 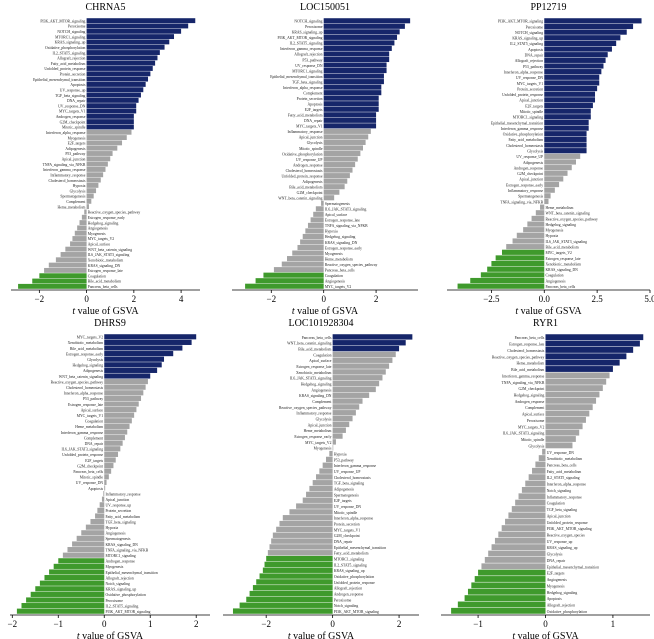 What do you see at coordinates (70, 37) in the screenshot?
I see `bar-label: MTORC1_signaling` at bounding box center [70, 37].